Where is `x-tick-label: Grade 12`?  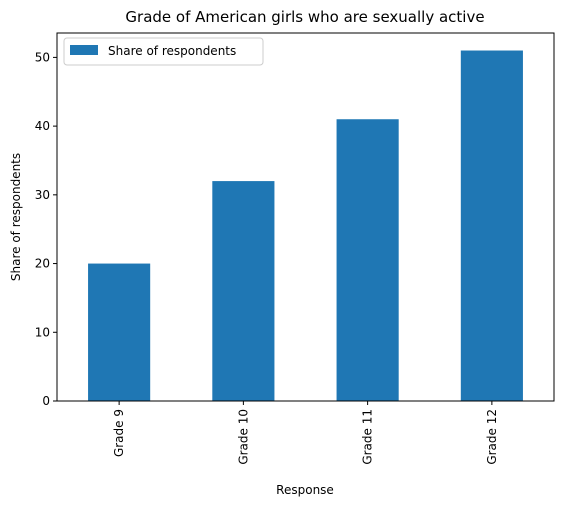 x-tick-label: Grade 12 is located at coordinates (492, 437).